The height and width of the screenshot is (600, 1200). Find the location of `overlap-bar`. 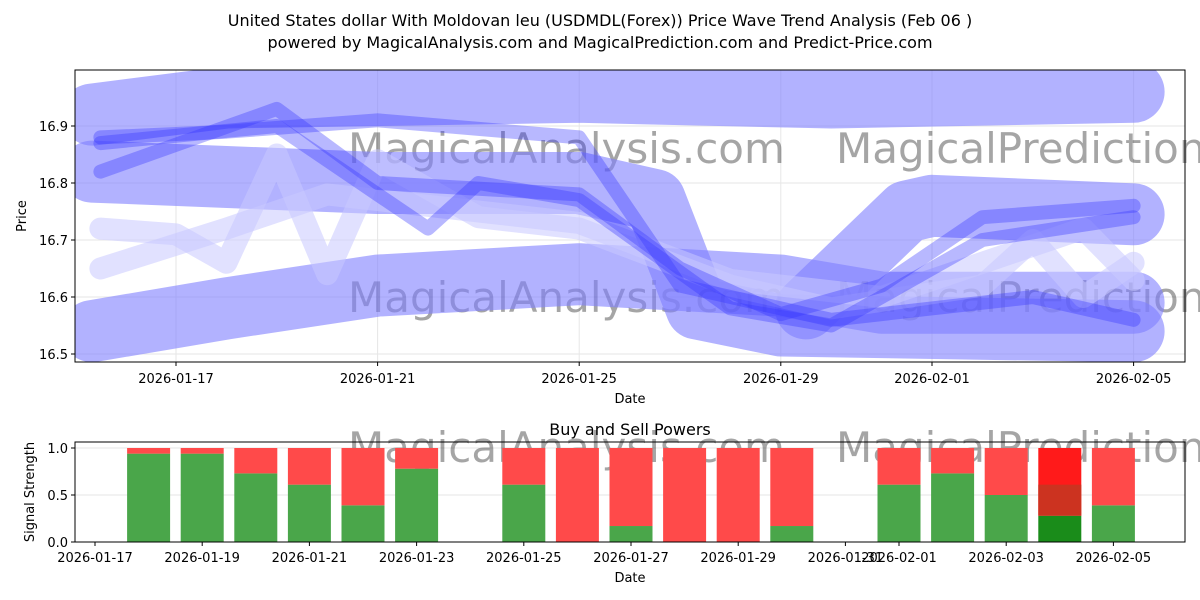

overlap-bar is located at coordinates (1060, 500).